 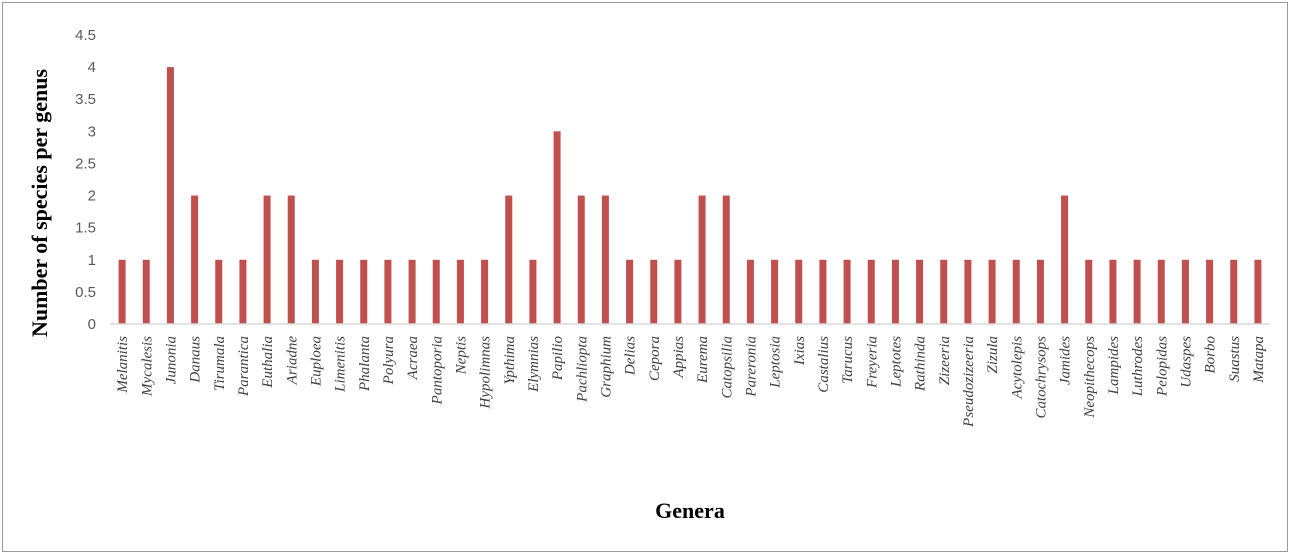 I want to click on category-label: Luthrodes, so click(x=1138, y=366).